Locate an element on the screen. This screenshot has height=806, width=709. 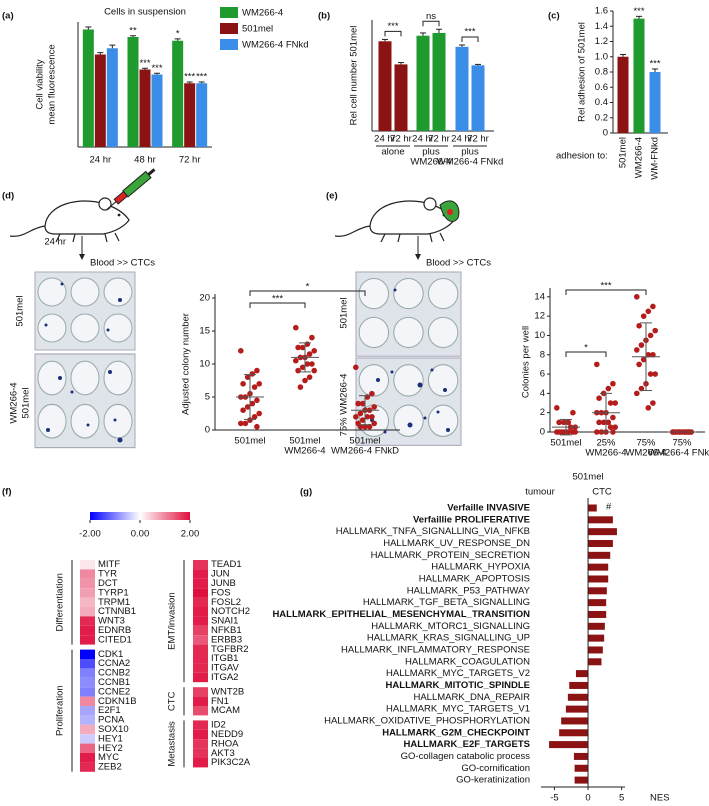
y-tick-label: 10 is located at coordinates (204, 364).